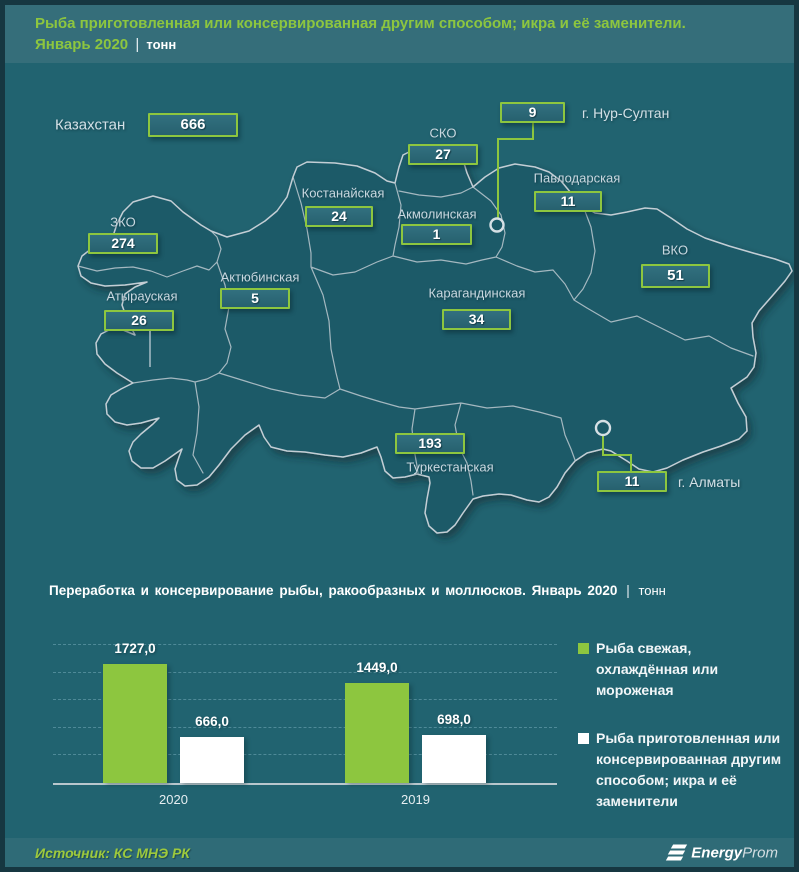 Image resolution: width=799 pixels, height=872 pixels. What do you see at coordinates (443, 133) in the screenshot?
I see `region-label-sko: СКО` at bounding box center [443, 133].